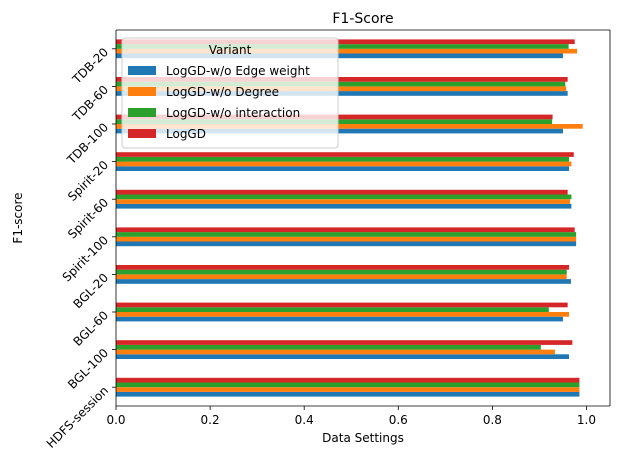  I want to click on y-axis-label: F1-score, so click(18, 217).